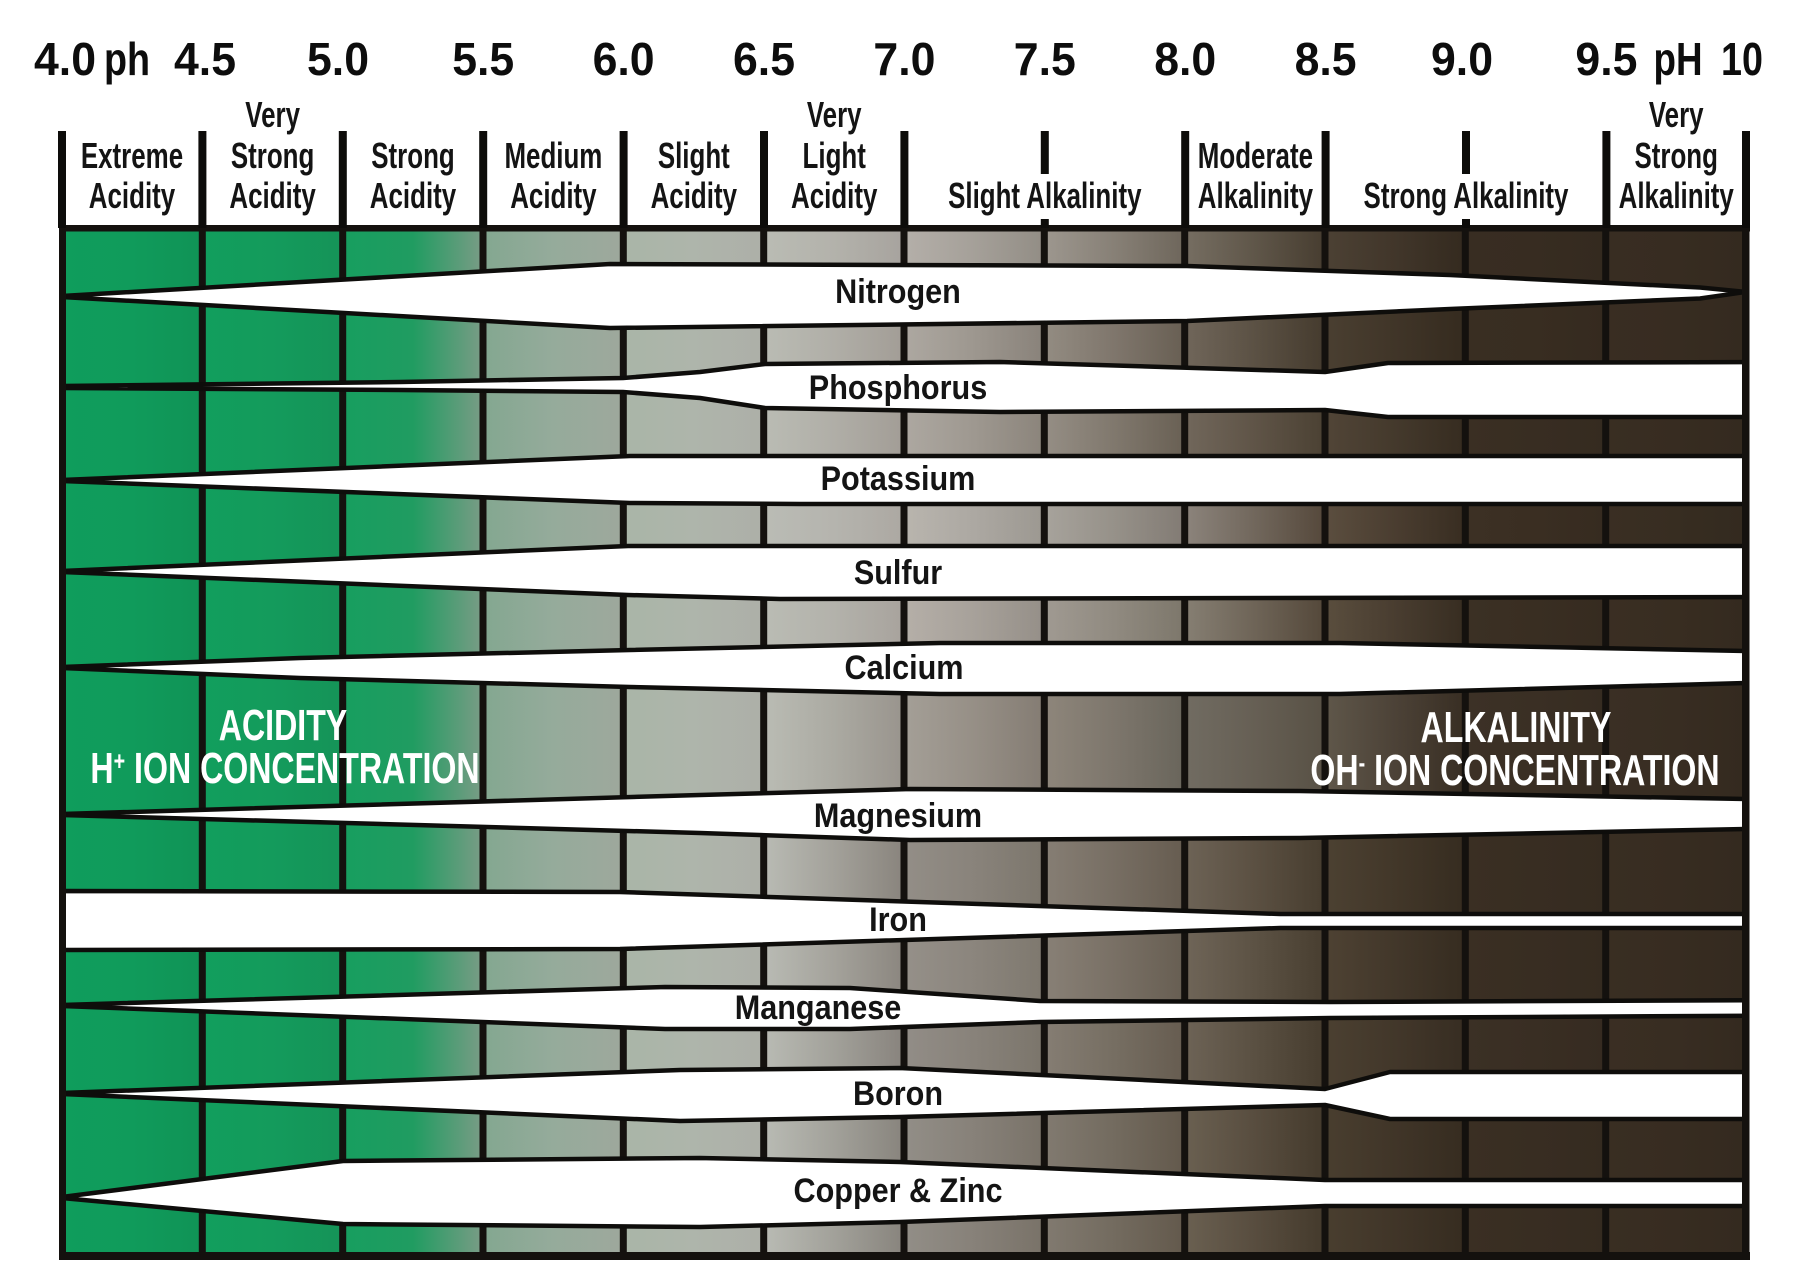  What do you see at coordinates (904, 668) in the screenshot?
I see `svg-text: Calcium` at bounding box center [904, 668].